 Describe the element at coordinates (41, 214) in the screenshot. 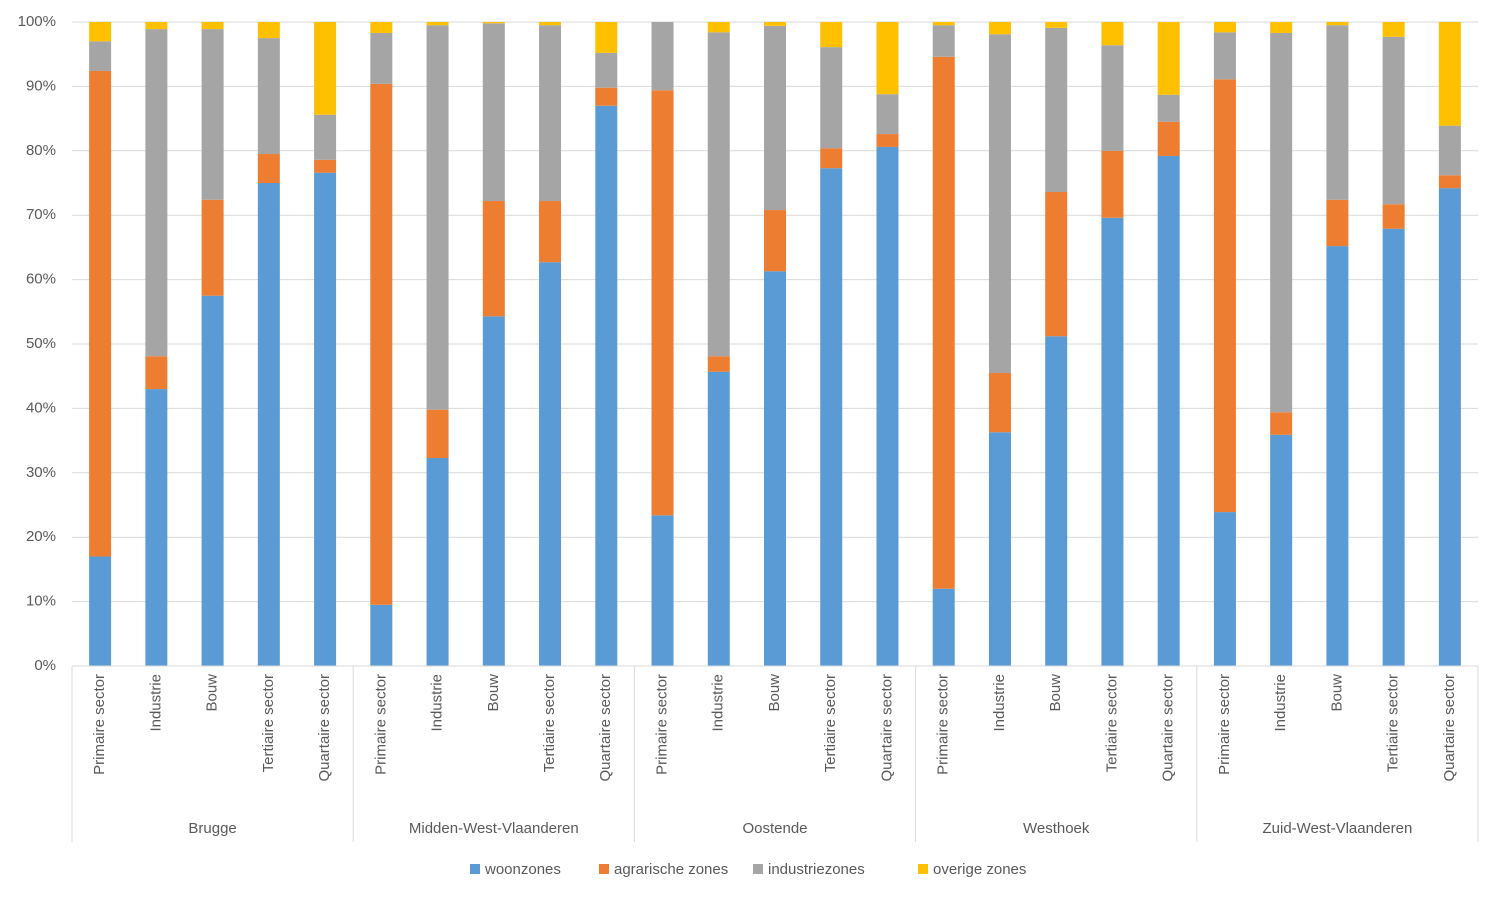

I see `y-tick-label: 70%` at that location.